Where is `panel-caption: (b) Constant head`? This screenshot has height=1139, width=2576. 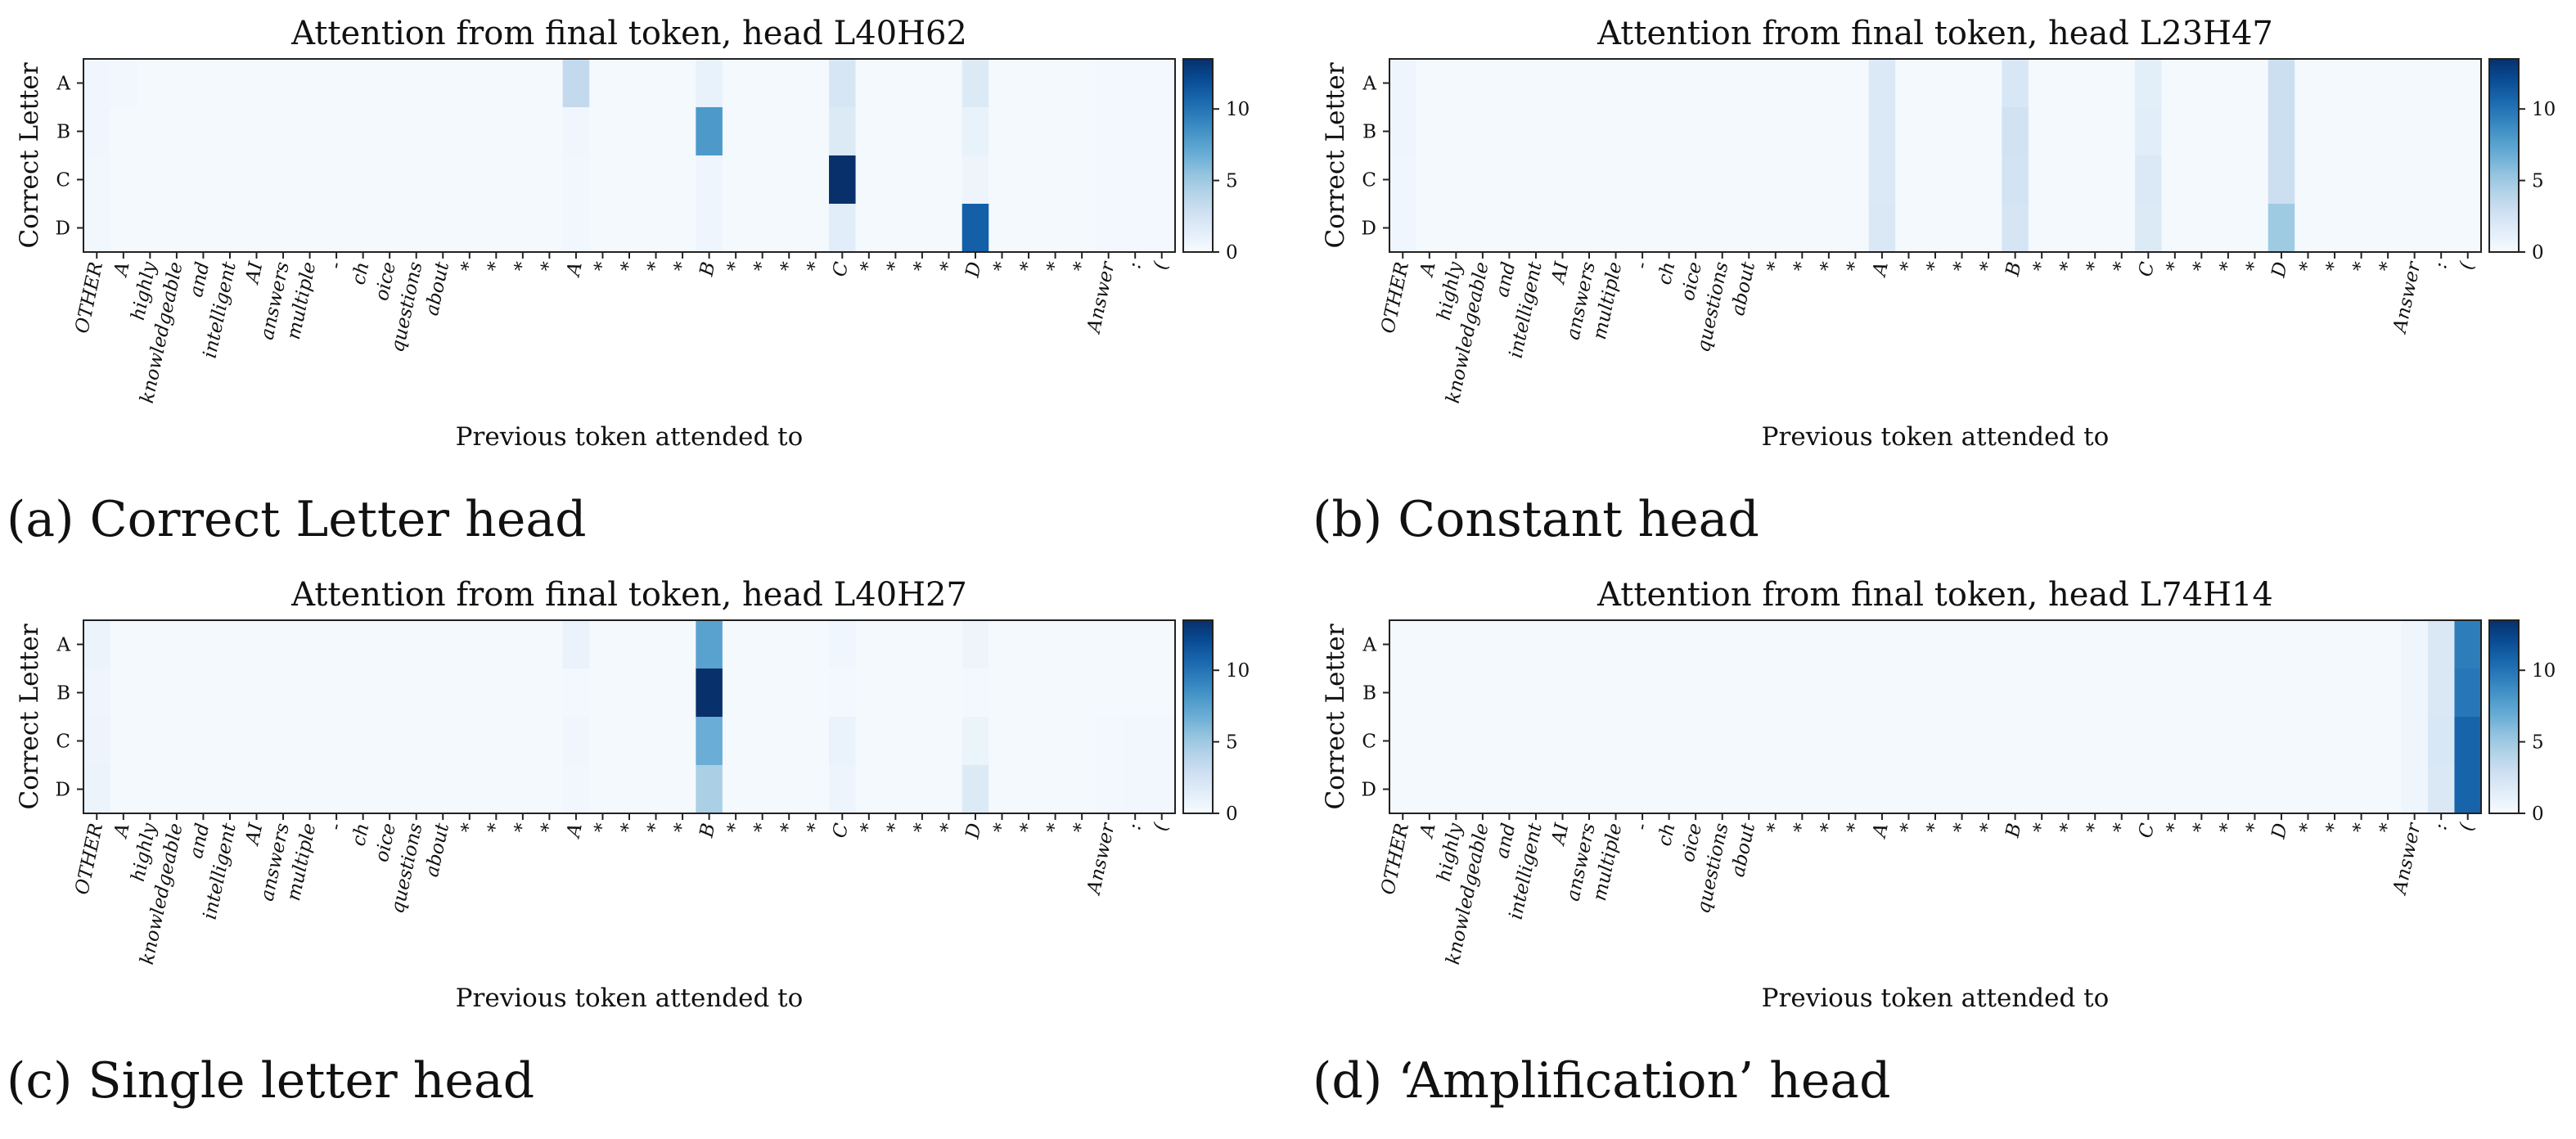
panel-caption: (b) Constant head is located at coordinates (1536, 520).